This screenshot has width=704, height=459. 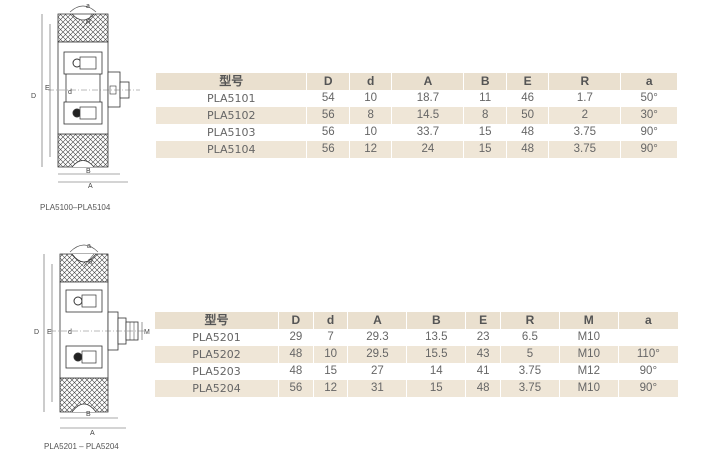 I want to click on dim-label-r: R, so click(x=90, y=262).